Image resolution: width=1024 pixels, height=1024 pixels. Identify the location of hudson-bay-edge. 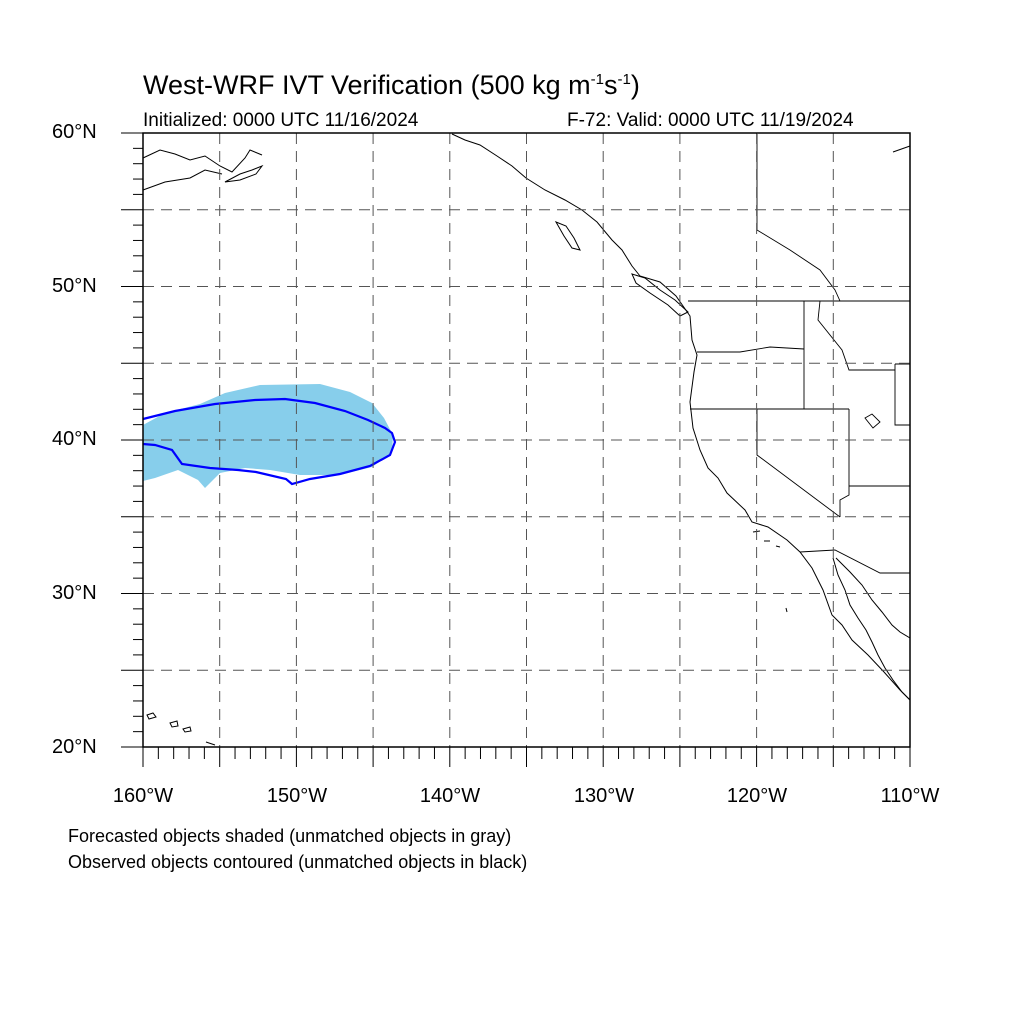
(901, 149).